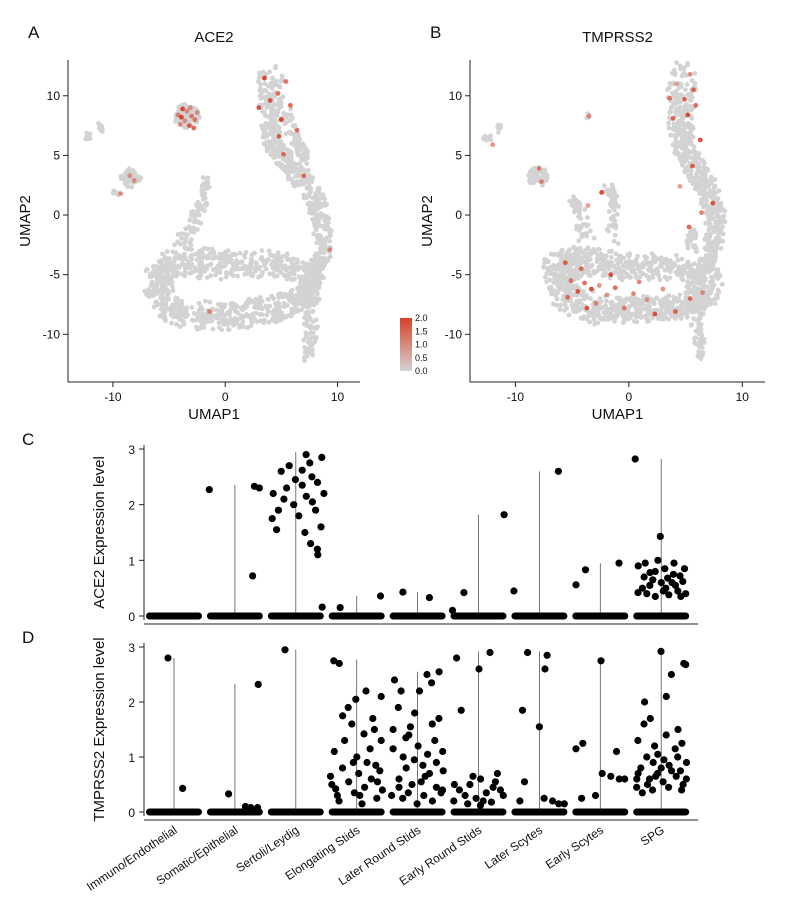  What do you see at coordinates (421, 371) in the screenshot?
I see `legend-tick-label: 0.0` at bounding box center [421, 371].